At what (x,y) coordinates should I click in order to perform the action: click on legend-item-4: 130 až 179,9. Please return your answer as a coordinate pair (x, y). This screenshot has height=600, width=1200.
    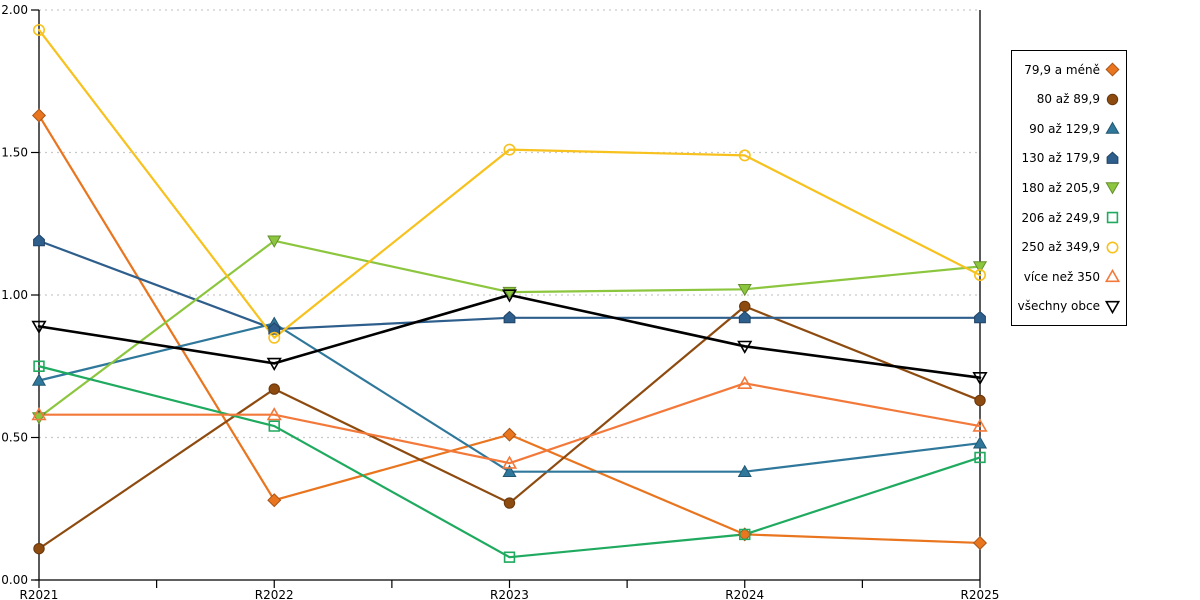
    Looking at the image, I should click on (1067, 158).